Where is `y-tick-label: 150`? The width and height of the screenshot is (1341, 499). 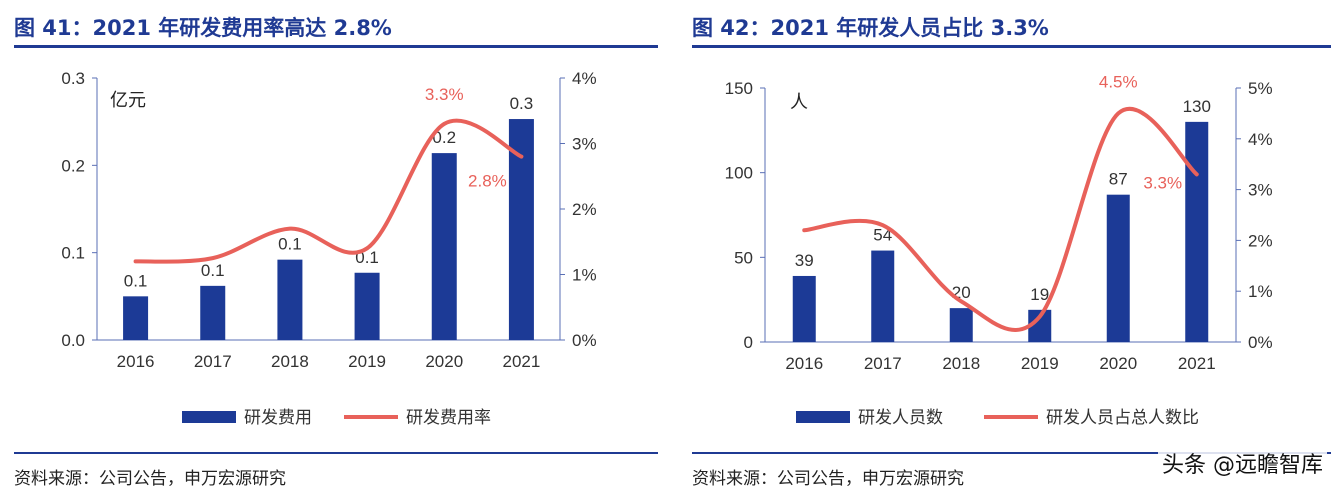 y-tick-label: 150 is located at coordinates (739, 88).